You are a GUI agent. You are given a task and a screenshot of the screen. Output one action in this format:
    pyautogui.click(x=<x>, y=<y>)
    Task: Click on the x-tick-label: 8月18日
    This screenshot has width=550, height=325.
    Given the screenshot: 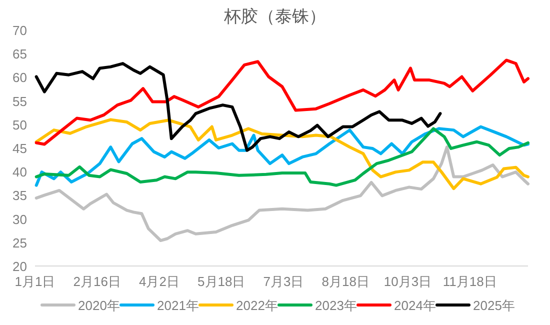 What is the action you would take?
    pyautogui.click(x=346, y=281)
    